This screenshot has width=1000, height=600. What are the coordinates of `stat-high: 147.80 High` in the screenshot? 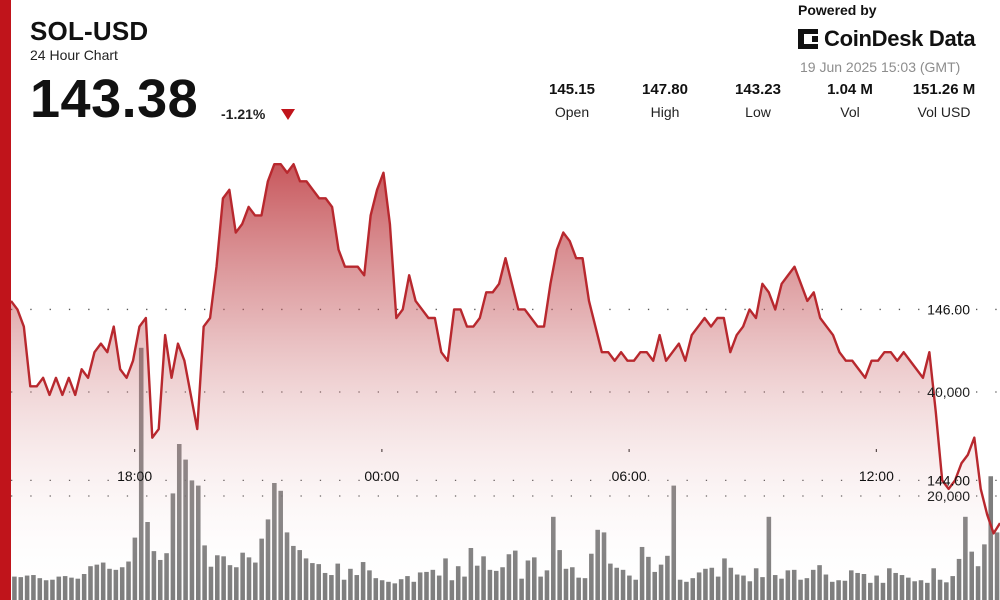 It's located at (665, 100).